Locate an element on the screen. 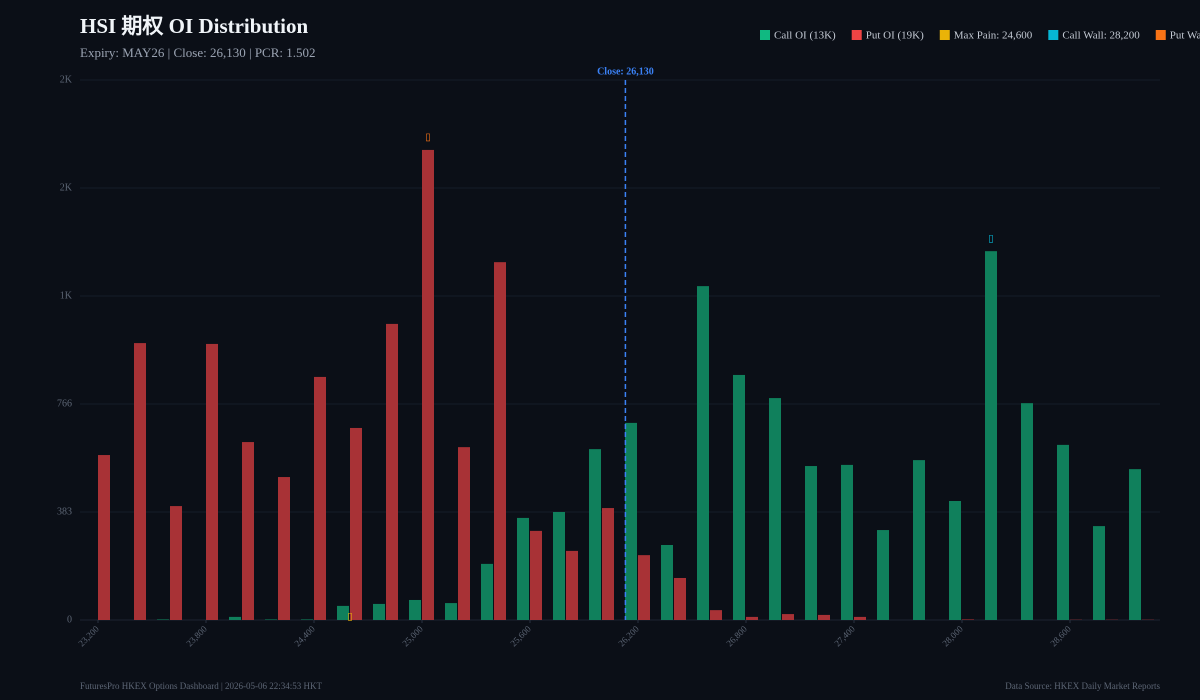 This screenshot has width=1200, height=700. legend-label: Put OI (19K) is located at coordinates (895, 36).